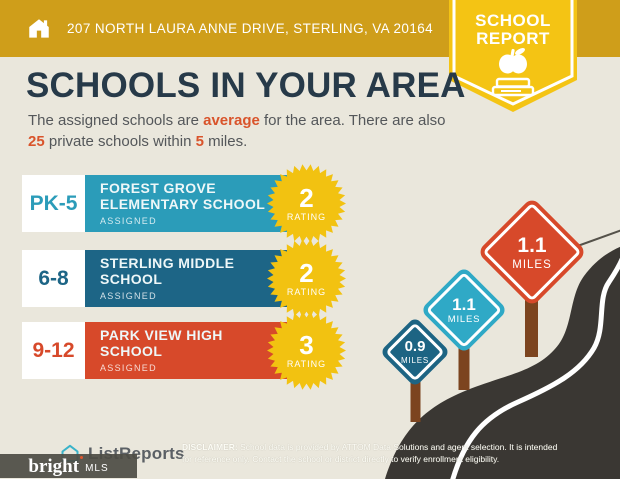  I want to click on school-bar: FOREST GROVE ELEMENTARY SCHOOL ASSIGNED, so click(191, 203).